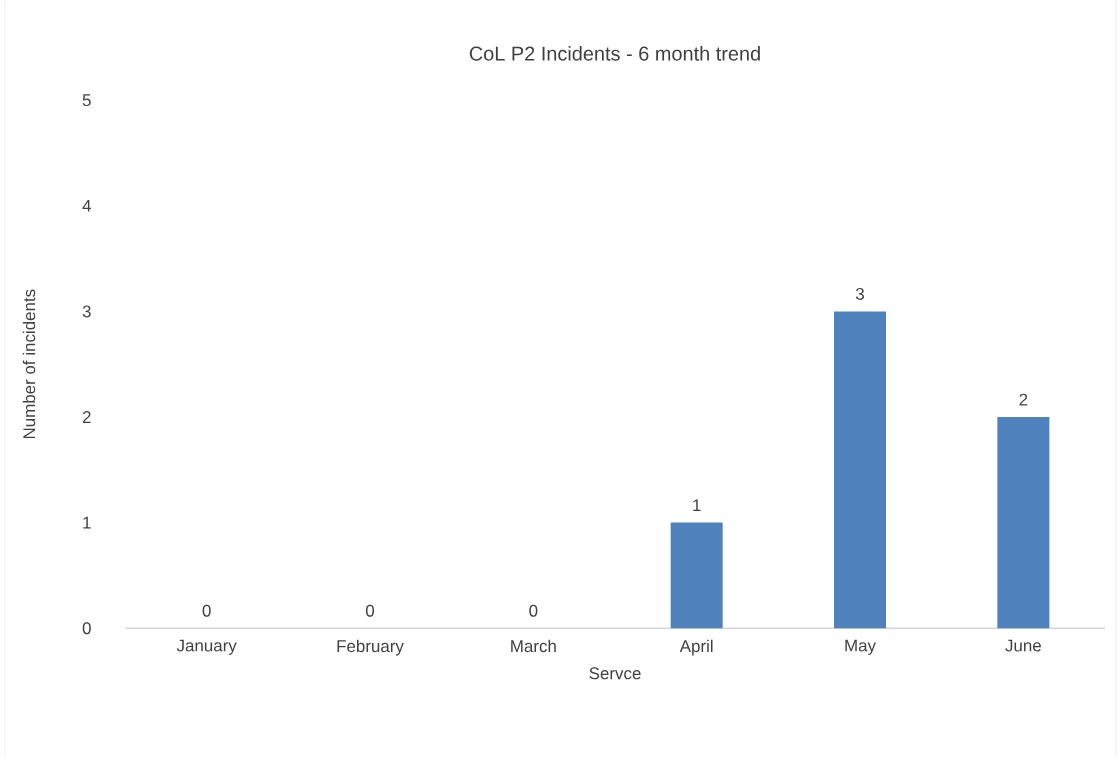  Describe the element at coordinates (859, 293) in the screenshot. I see `data-label: 3` at that location.